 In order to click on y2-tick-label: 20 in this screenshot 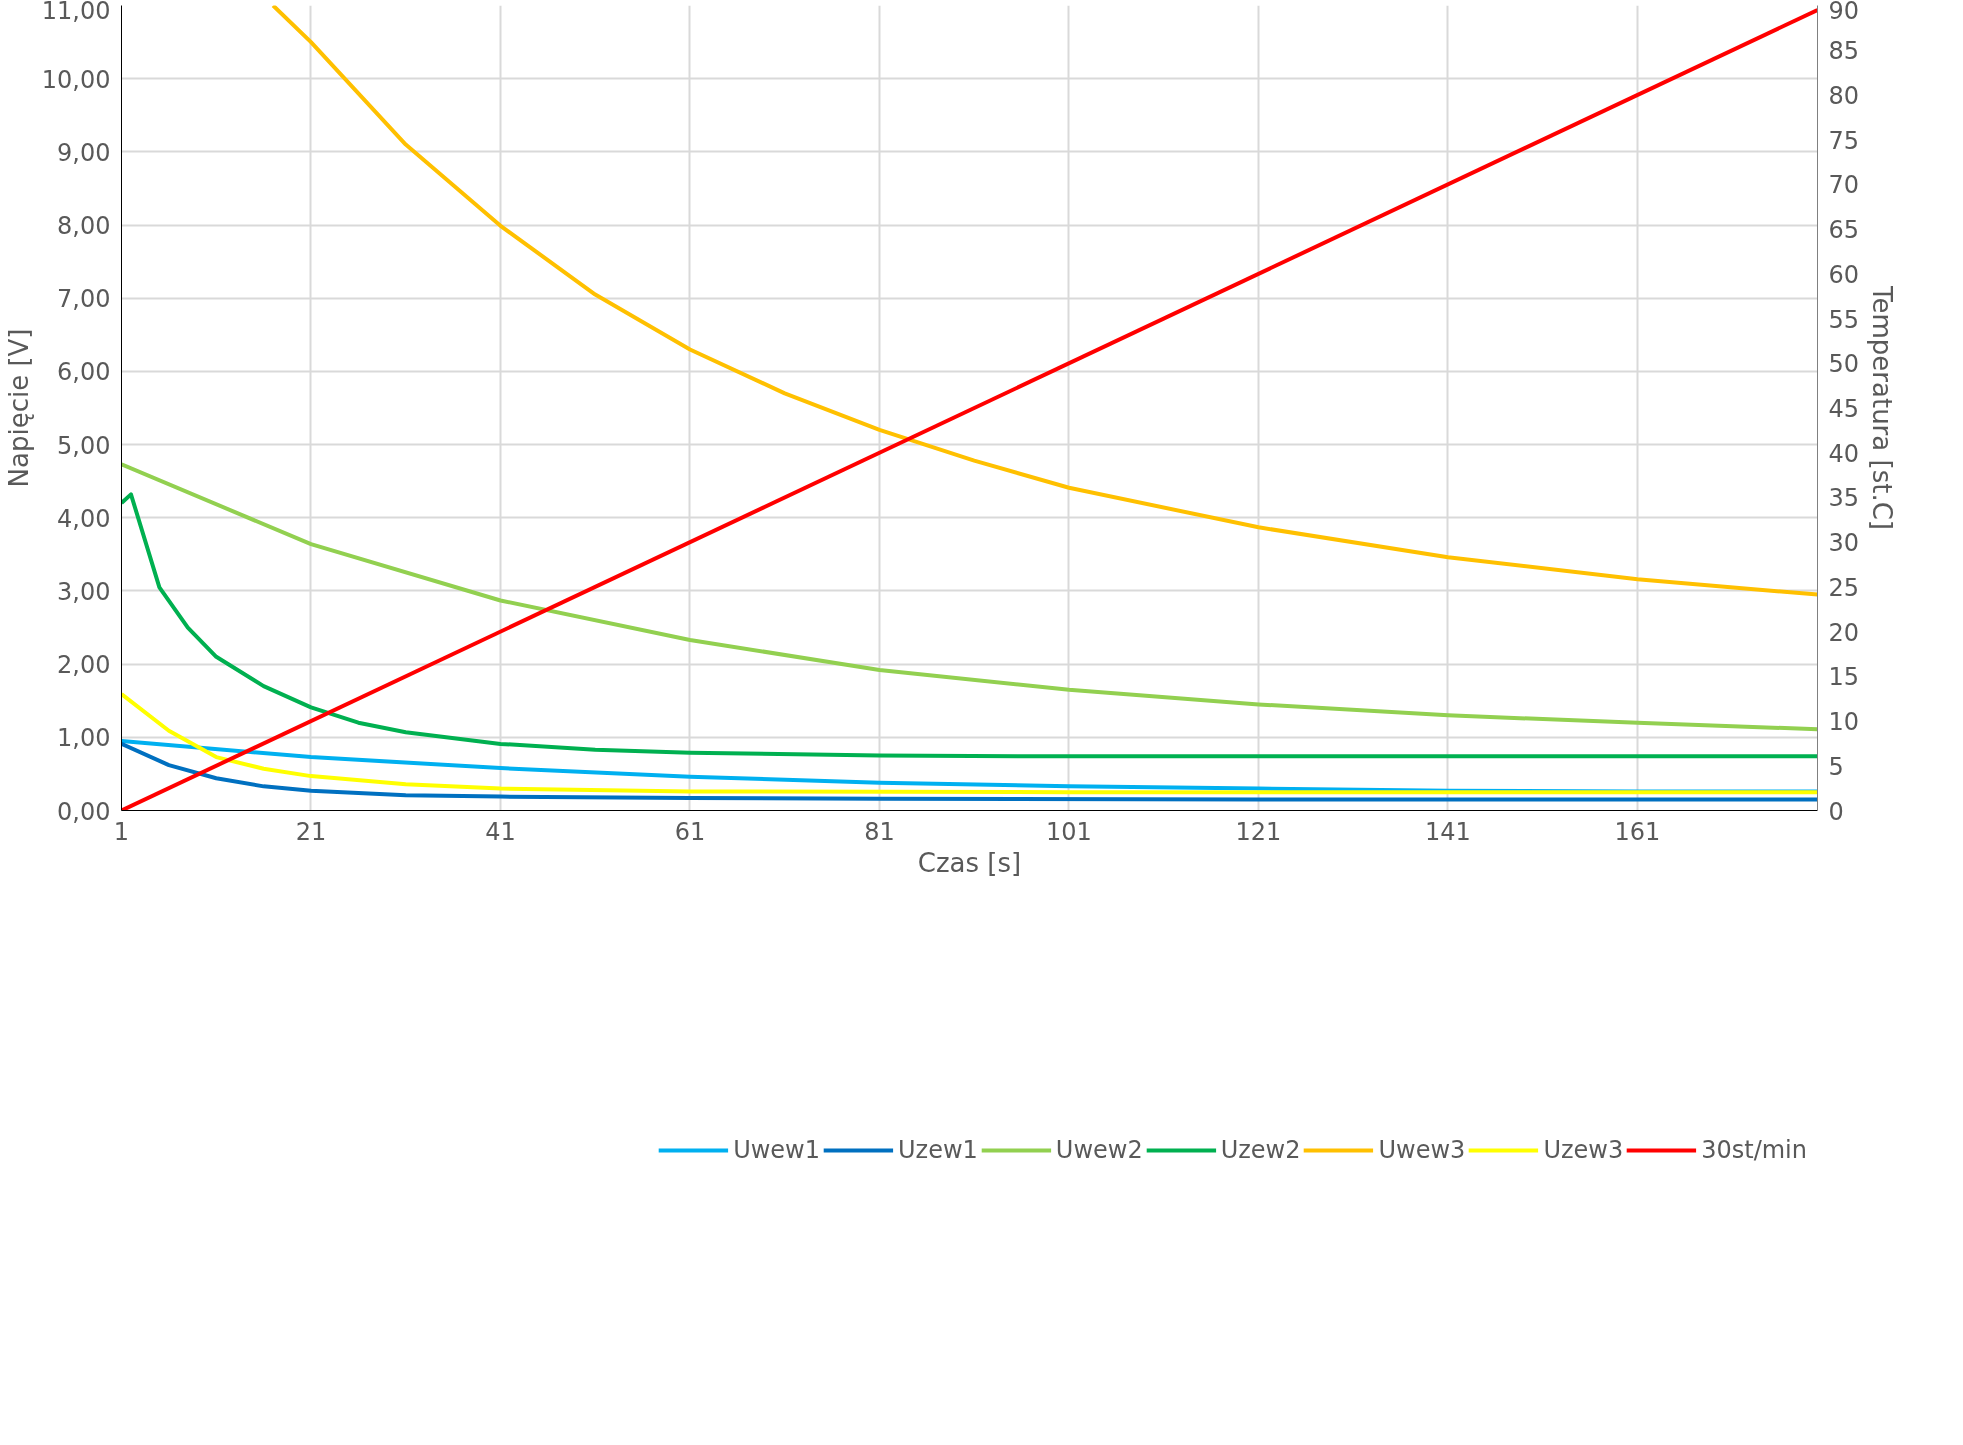, I will do `click(1844, 632)`.